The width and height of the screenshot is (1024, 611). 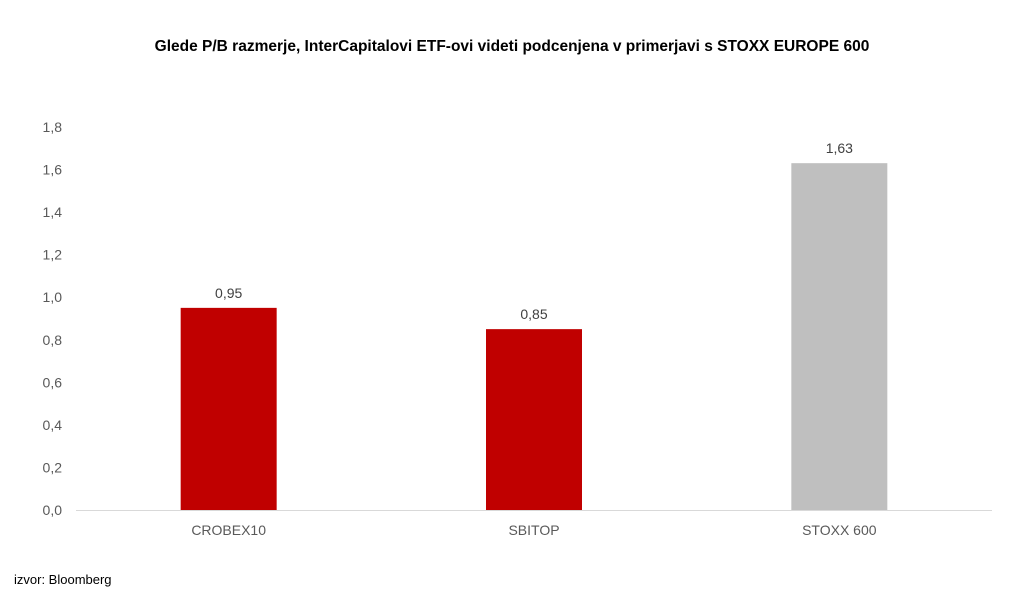 I want to click on y-tick-label: 1,0, so click(x=53, y=297).